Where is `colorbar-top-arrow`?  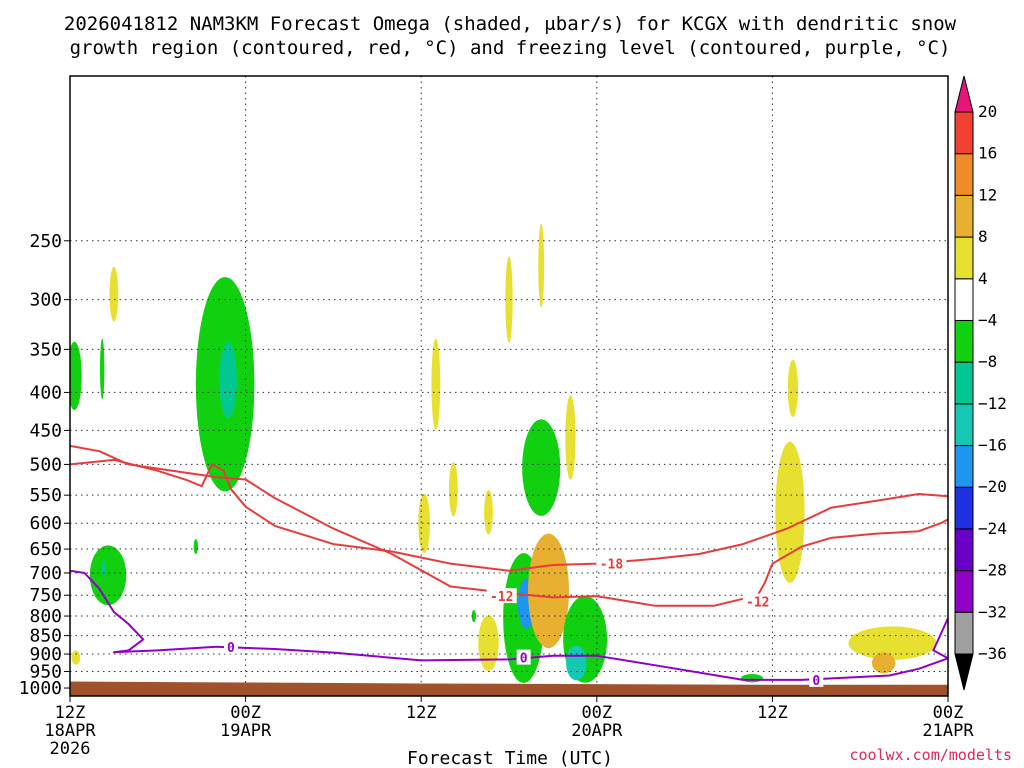
colorbar-top-arrow is located at coordinates (964, 94).